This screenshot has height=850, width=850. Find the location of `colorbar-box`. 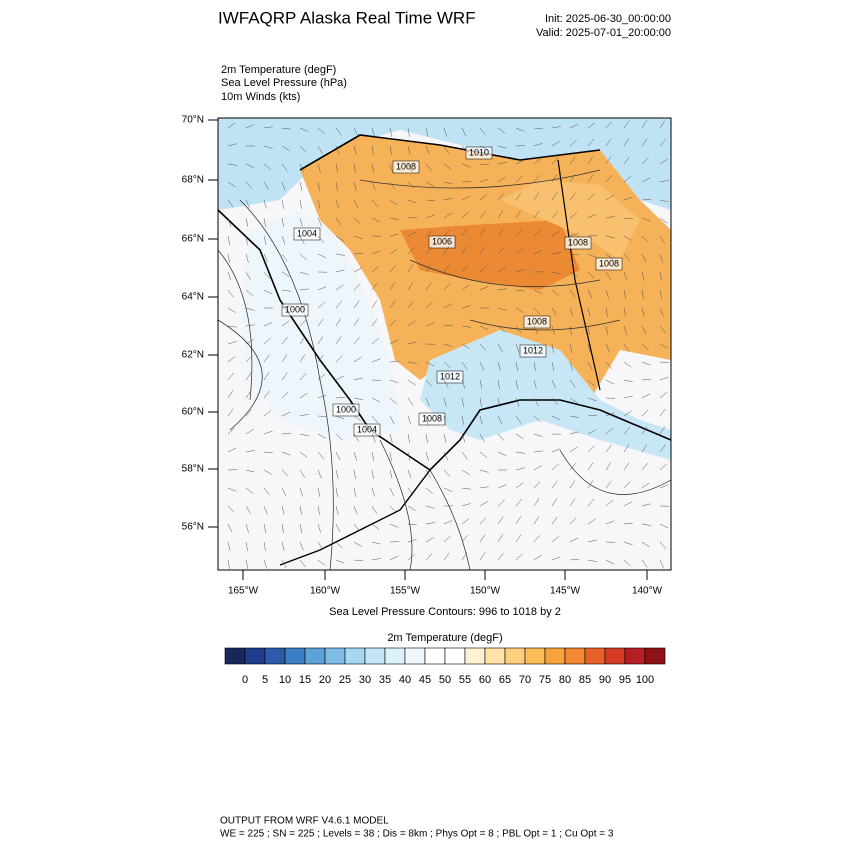

colorbar-box is located at coordinates (435, 656).